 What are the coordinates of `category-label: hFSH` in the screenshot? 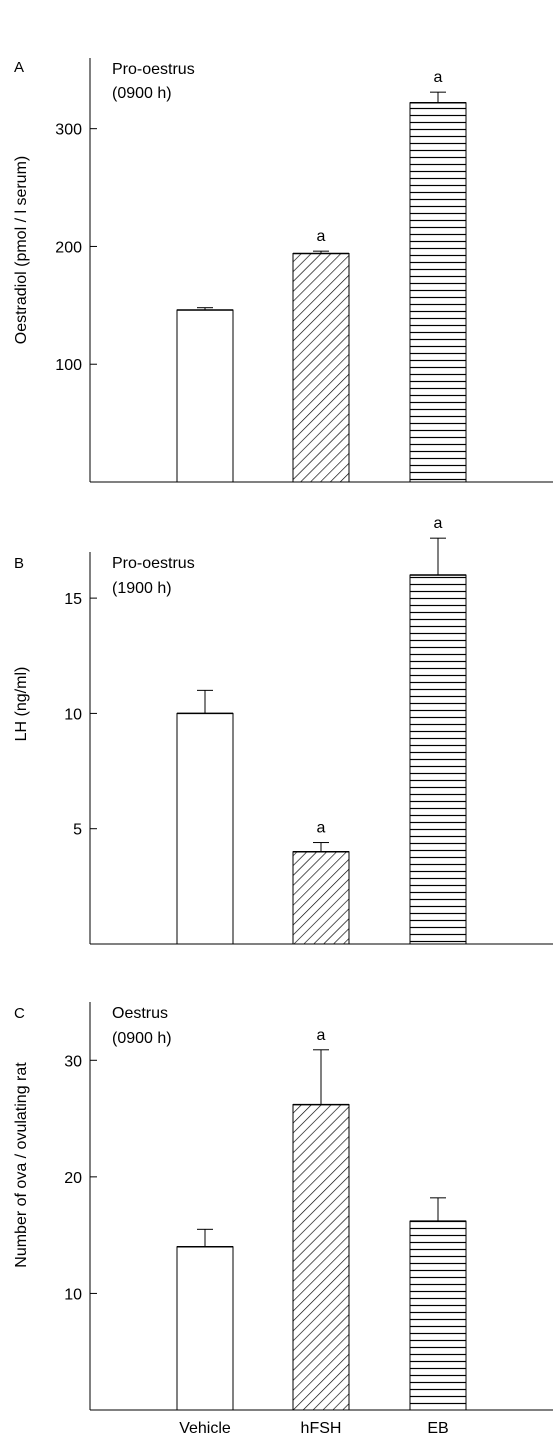 It's located at (321, 1428).